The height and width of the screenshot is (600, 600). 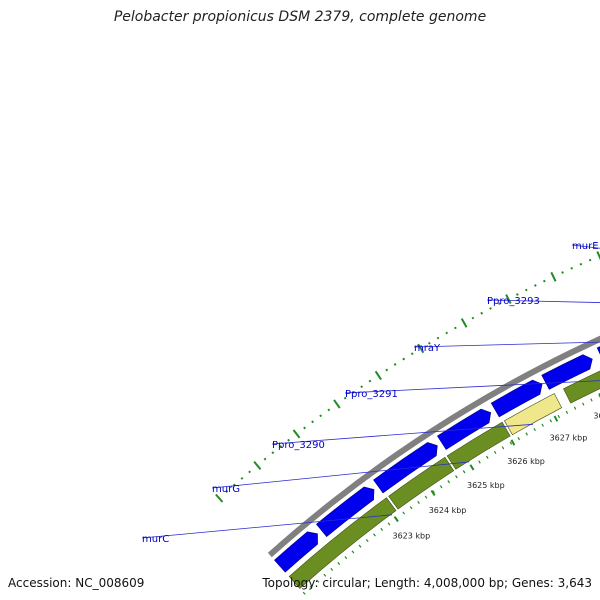 I want to click on reverse-cds-segment, so click(x=581, y=387).